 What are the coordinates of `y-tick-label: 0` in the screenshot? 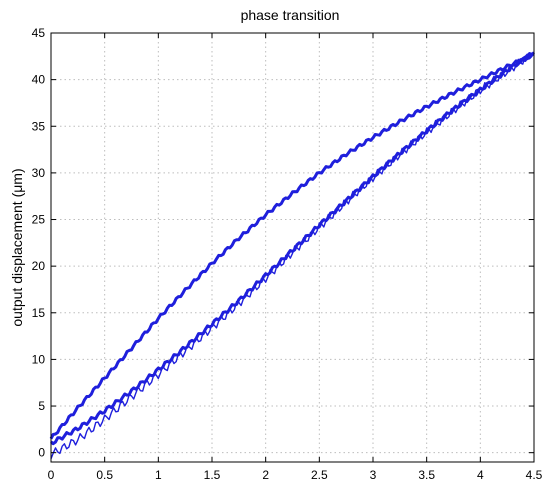 It's located at (41, 453).